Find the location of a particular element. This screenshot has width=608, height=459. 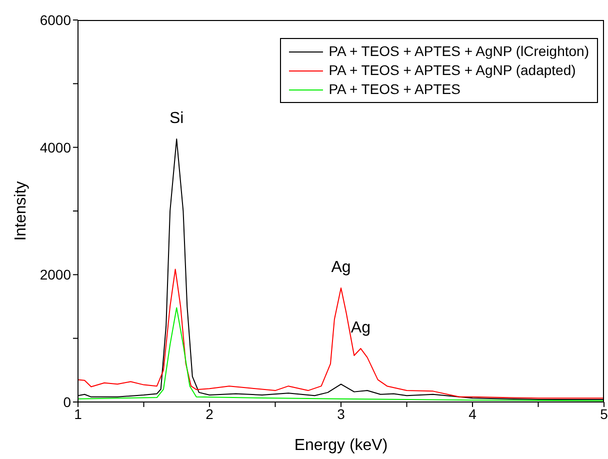

legend-label: PA + TEOS + APTES is located at coordinates (394, 89).